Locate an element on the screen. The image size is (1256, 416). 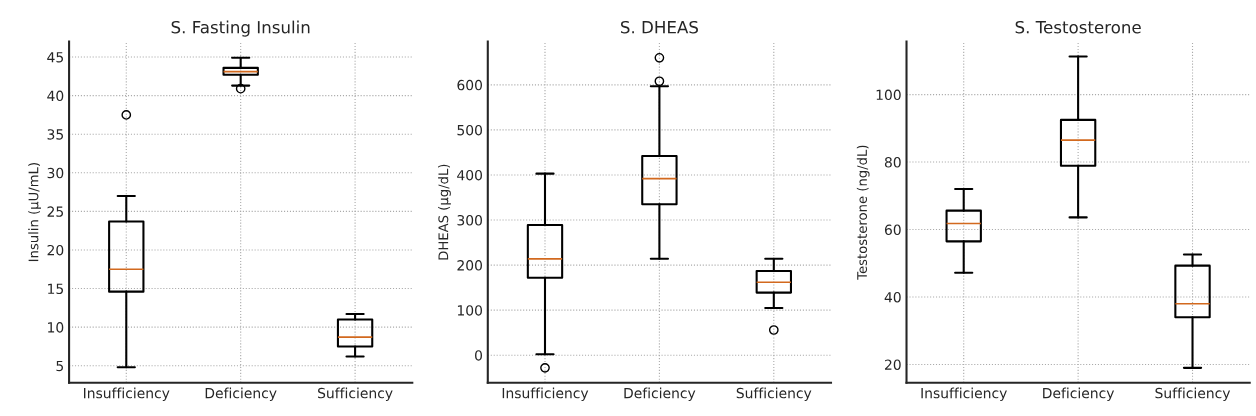
y-tick-label: 15 is located at coordinates (56, 289).